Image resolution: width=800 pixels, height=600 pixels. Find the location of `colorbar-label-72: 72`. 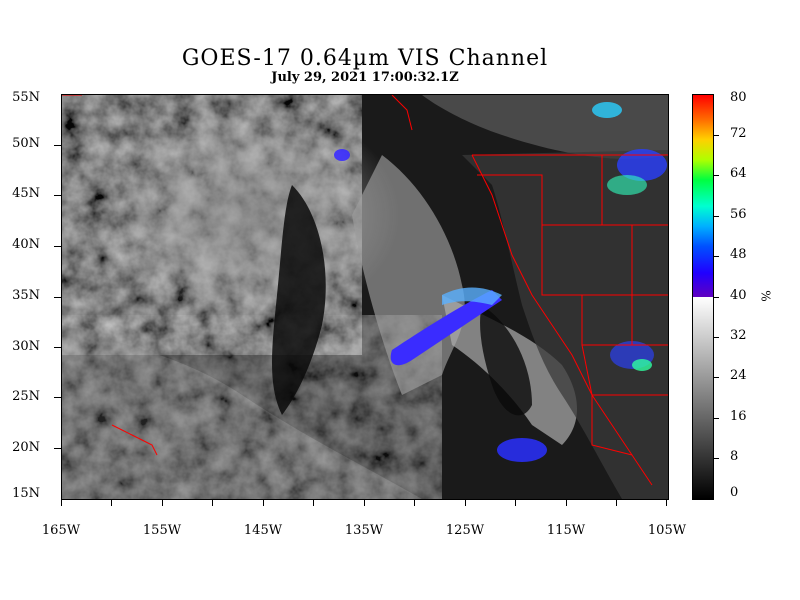

colorbar-label-72: 72 is located at coordinates (738, 133).